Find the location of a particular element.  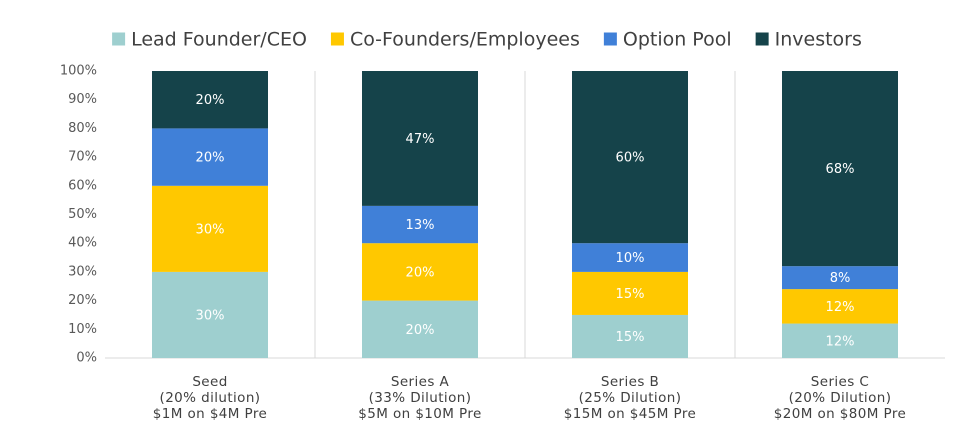

legend-label-co-founders-employees: Co-Founders/Employees is located at coordinates (465, 40).